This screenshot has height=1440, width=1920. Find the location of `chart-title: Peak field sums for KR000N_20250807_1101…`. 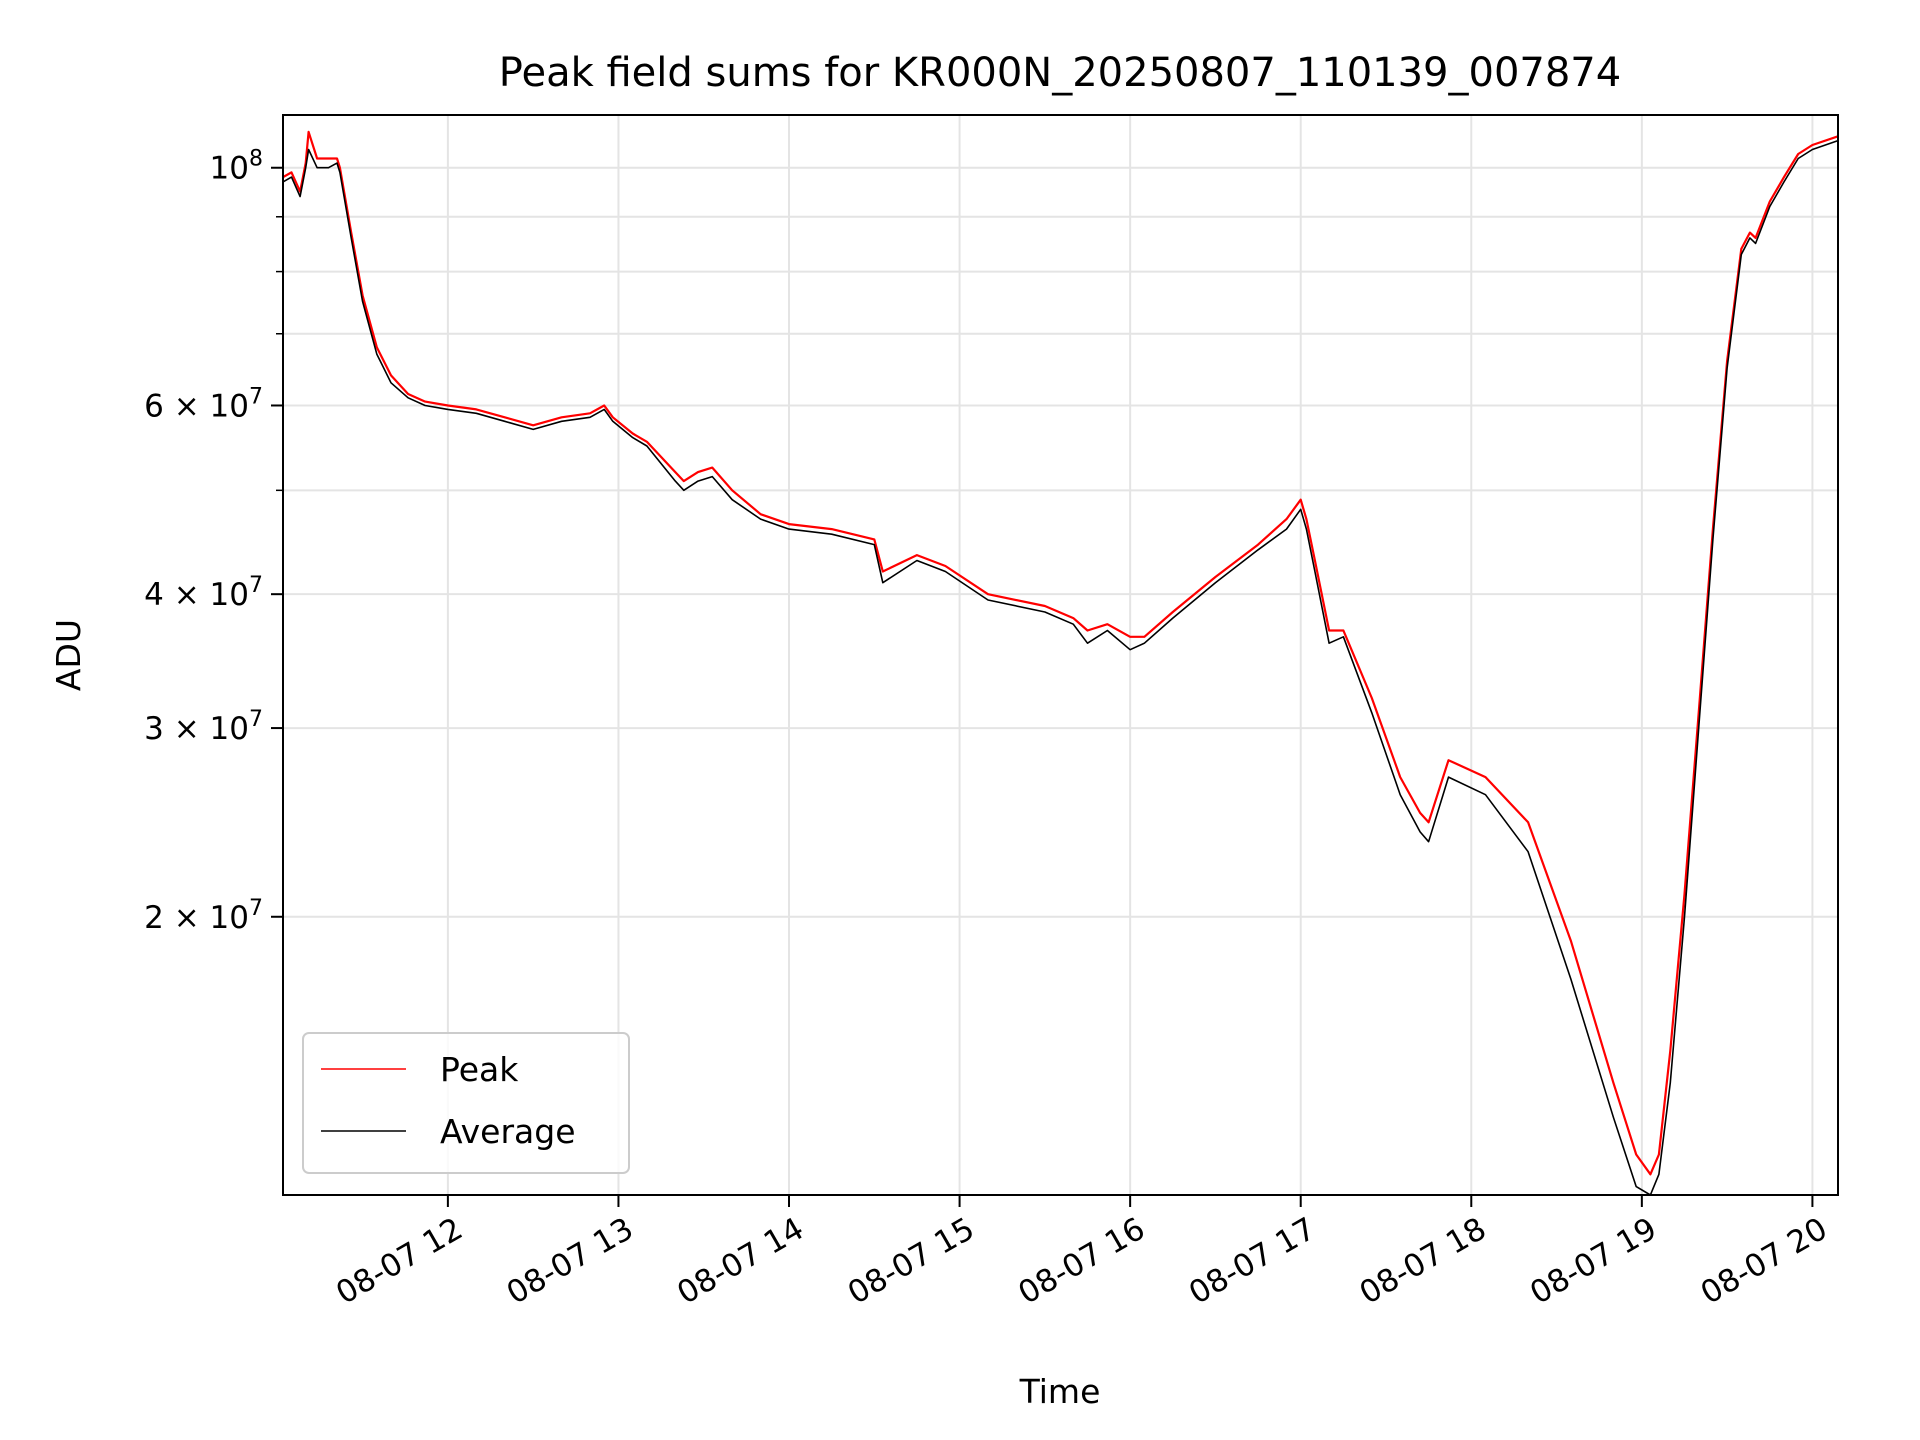

chart-title: Peak field sums for KR000N_20250807_1101… is located at coordinates (1060, 73).